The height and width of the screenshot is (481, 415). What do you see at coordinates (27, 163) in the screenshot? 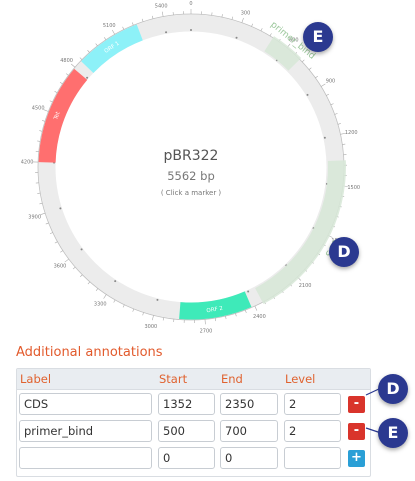
I see `tick-label: 4200` at bounding box center [27, 163].